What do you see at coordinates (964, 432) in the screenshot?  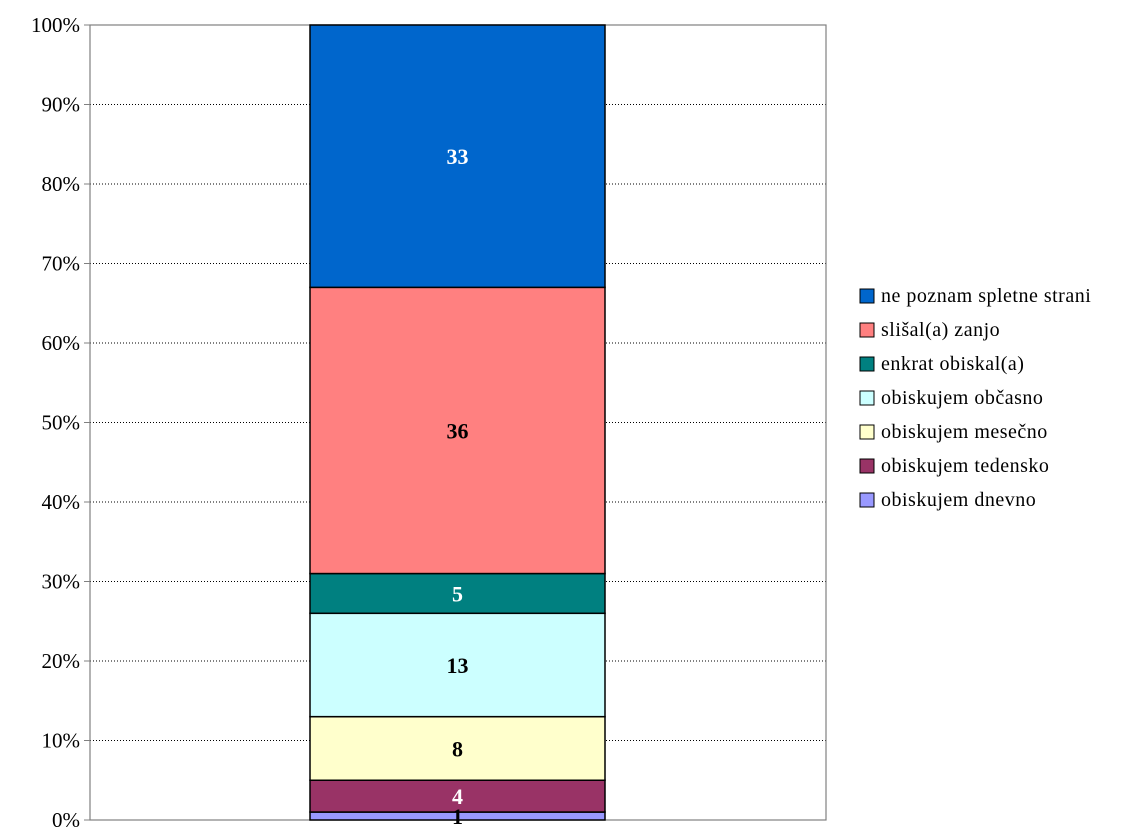 I see `legend-label-obiskujem-mesecno: obiskujem mesečno` at bounding box center [964, 432].